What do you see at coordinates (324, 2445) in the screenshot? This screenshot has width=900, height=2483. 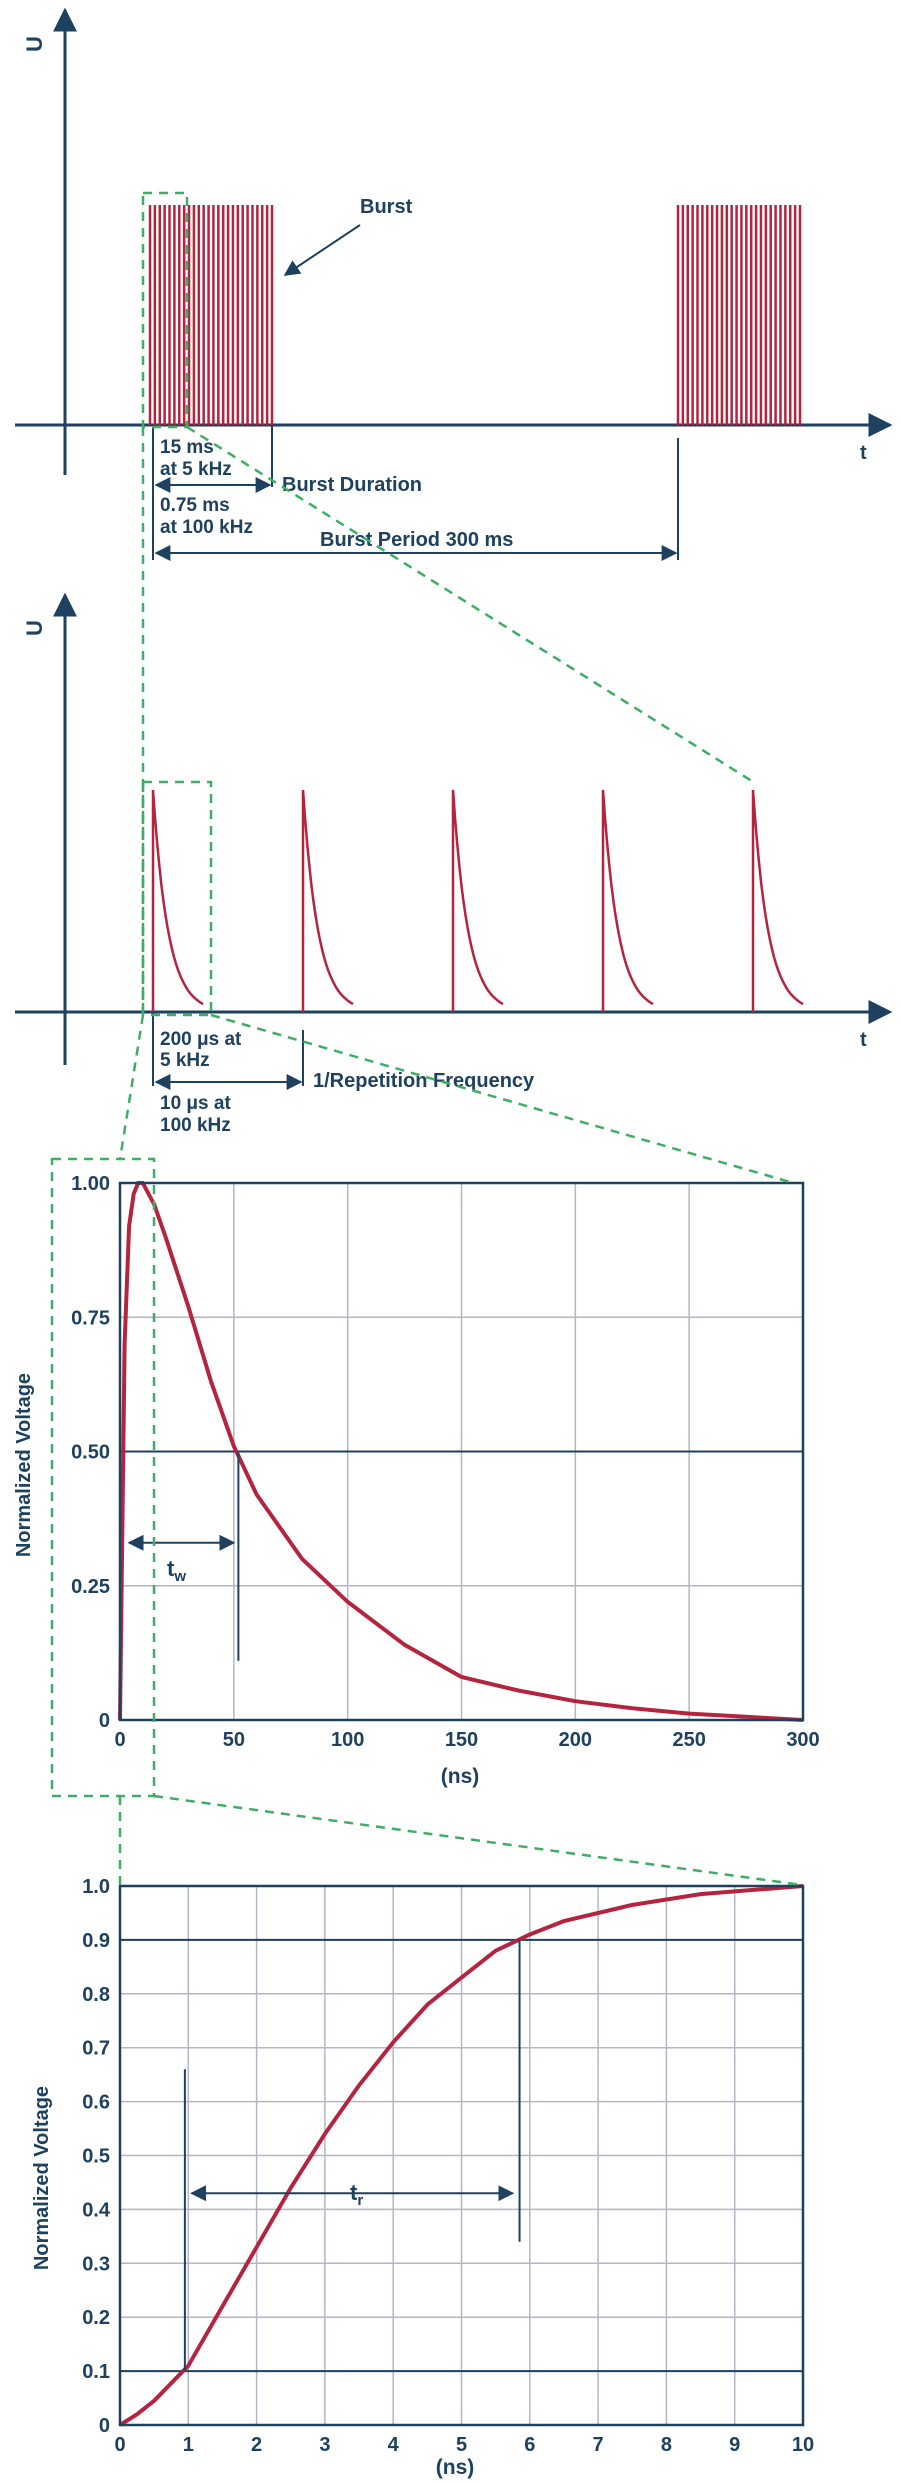 I see `x-tick-label: 3` at bounding box center [324, 2445].